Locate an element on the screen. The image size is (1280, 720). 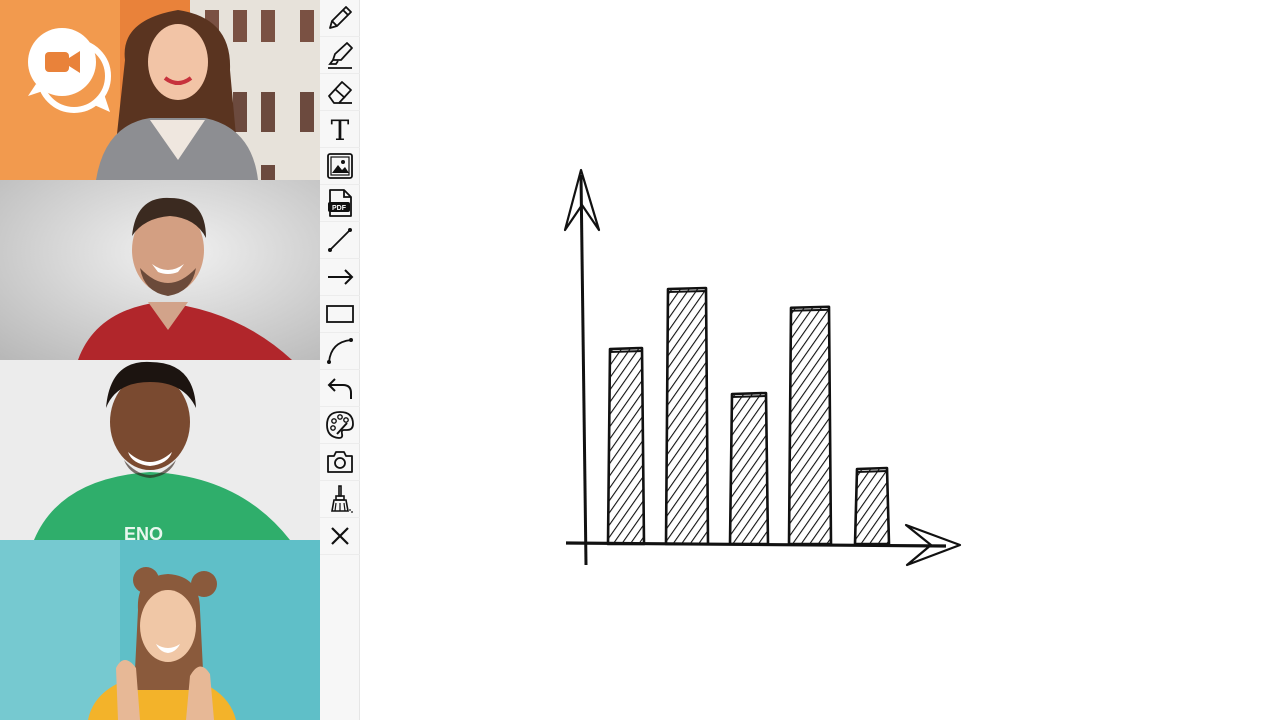
y-axis is located at coordinates (583, 370).